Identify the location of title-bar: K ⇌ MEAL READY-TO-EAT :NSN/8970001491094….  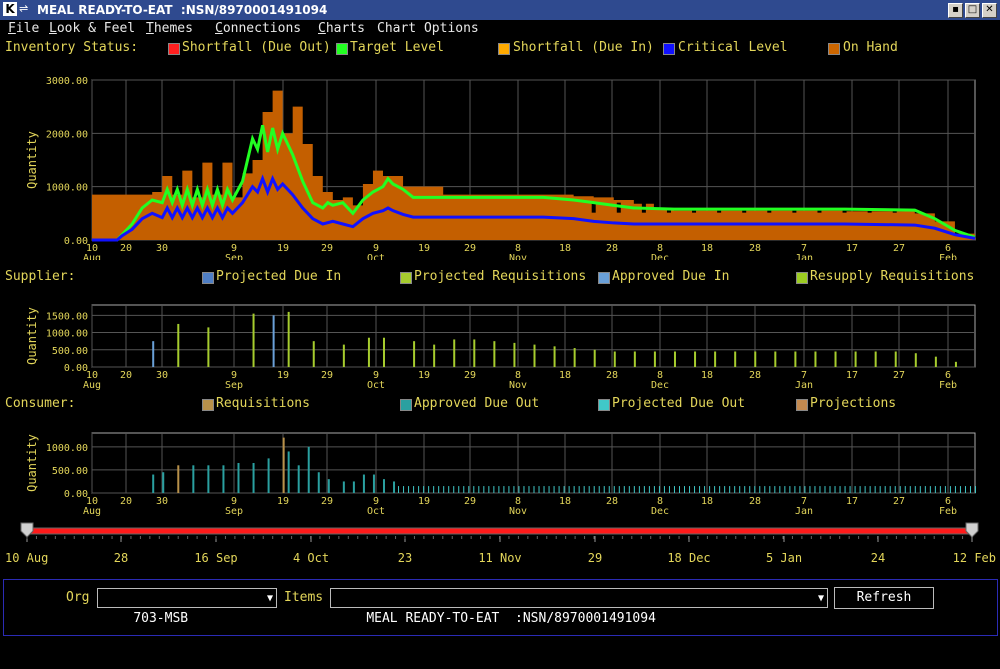
(500, 10).